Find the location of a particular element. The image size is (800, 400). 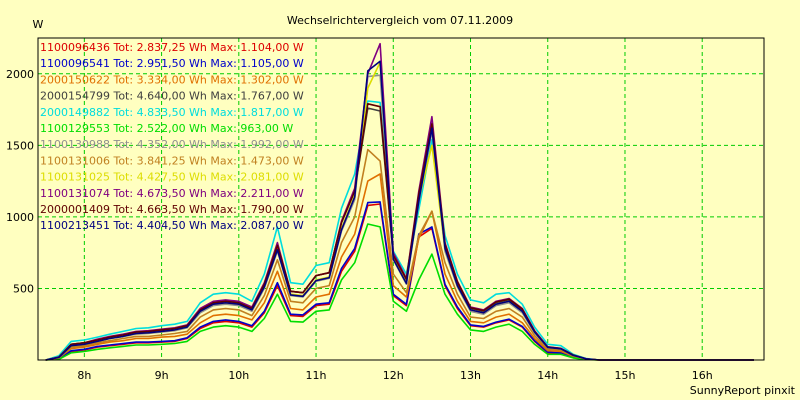

y-tick-label: 1000 is located at coordinates (20, 217).